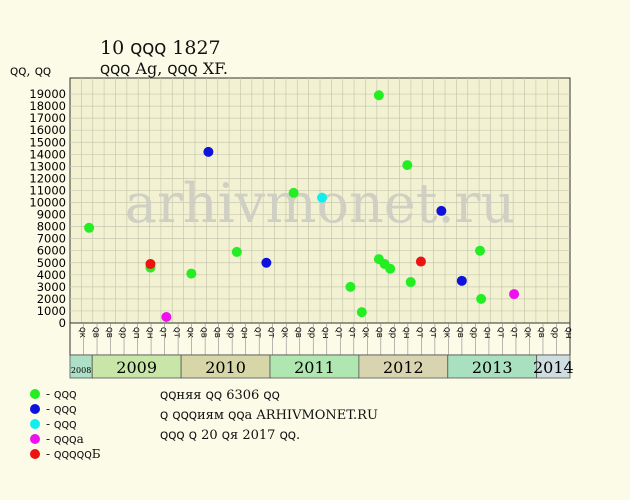 This screenshot has width=630, height=500. I want to click on note-average: ꞯꞯняя ꞯꞯ 6306 ꞯꞯ, so click(220, 395).